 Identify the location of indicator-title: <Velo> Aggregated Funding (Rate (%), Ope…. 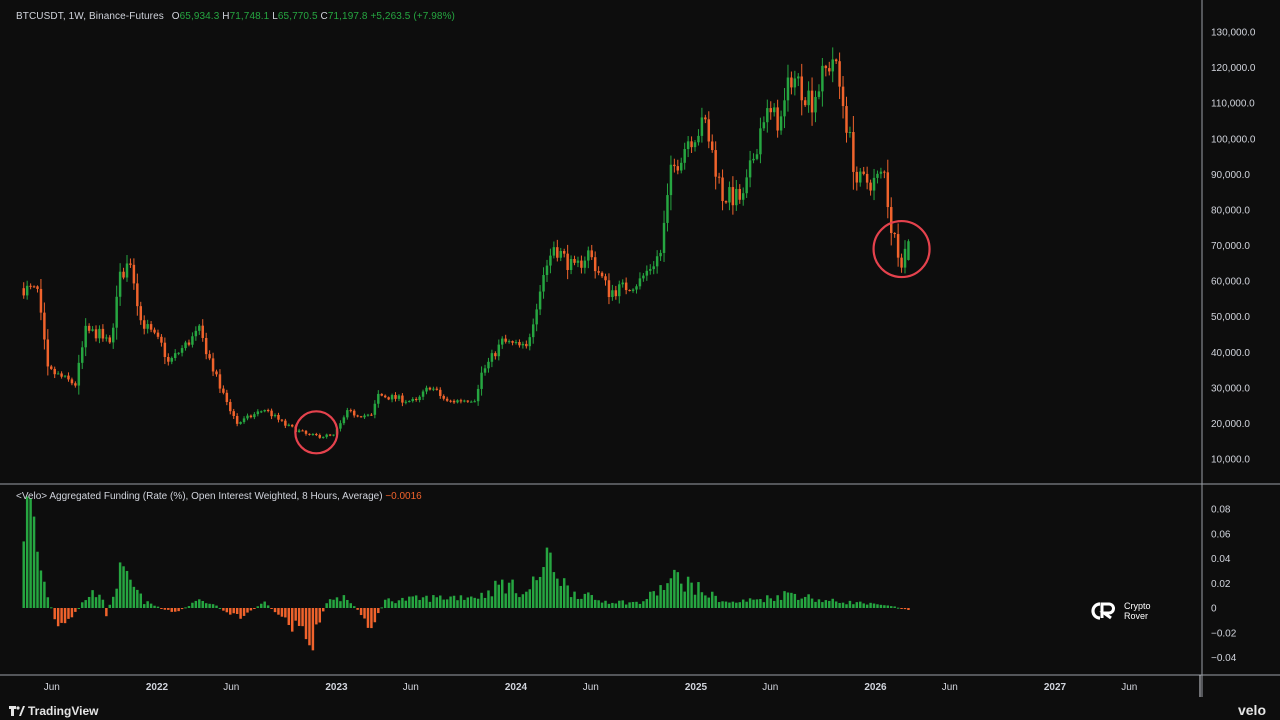
(199, 496).